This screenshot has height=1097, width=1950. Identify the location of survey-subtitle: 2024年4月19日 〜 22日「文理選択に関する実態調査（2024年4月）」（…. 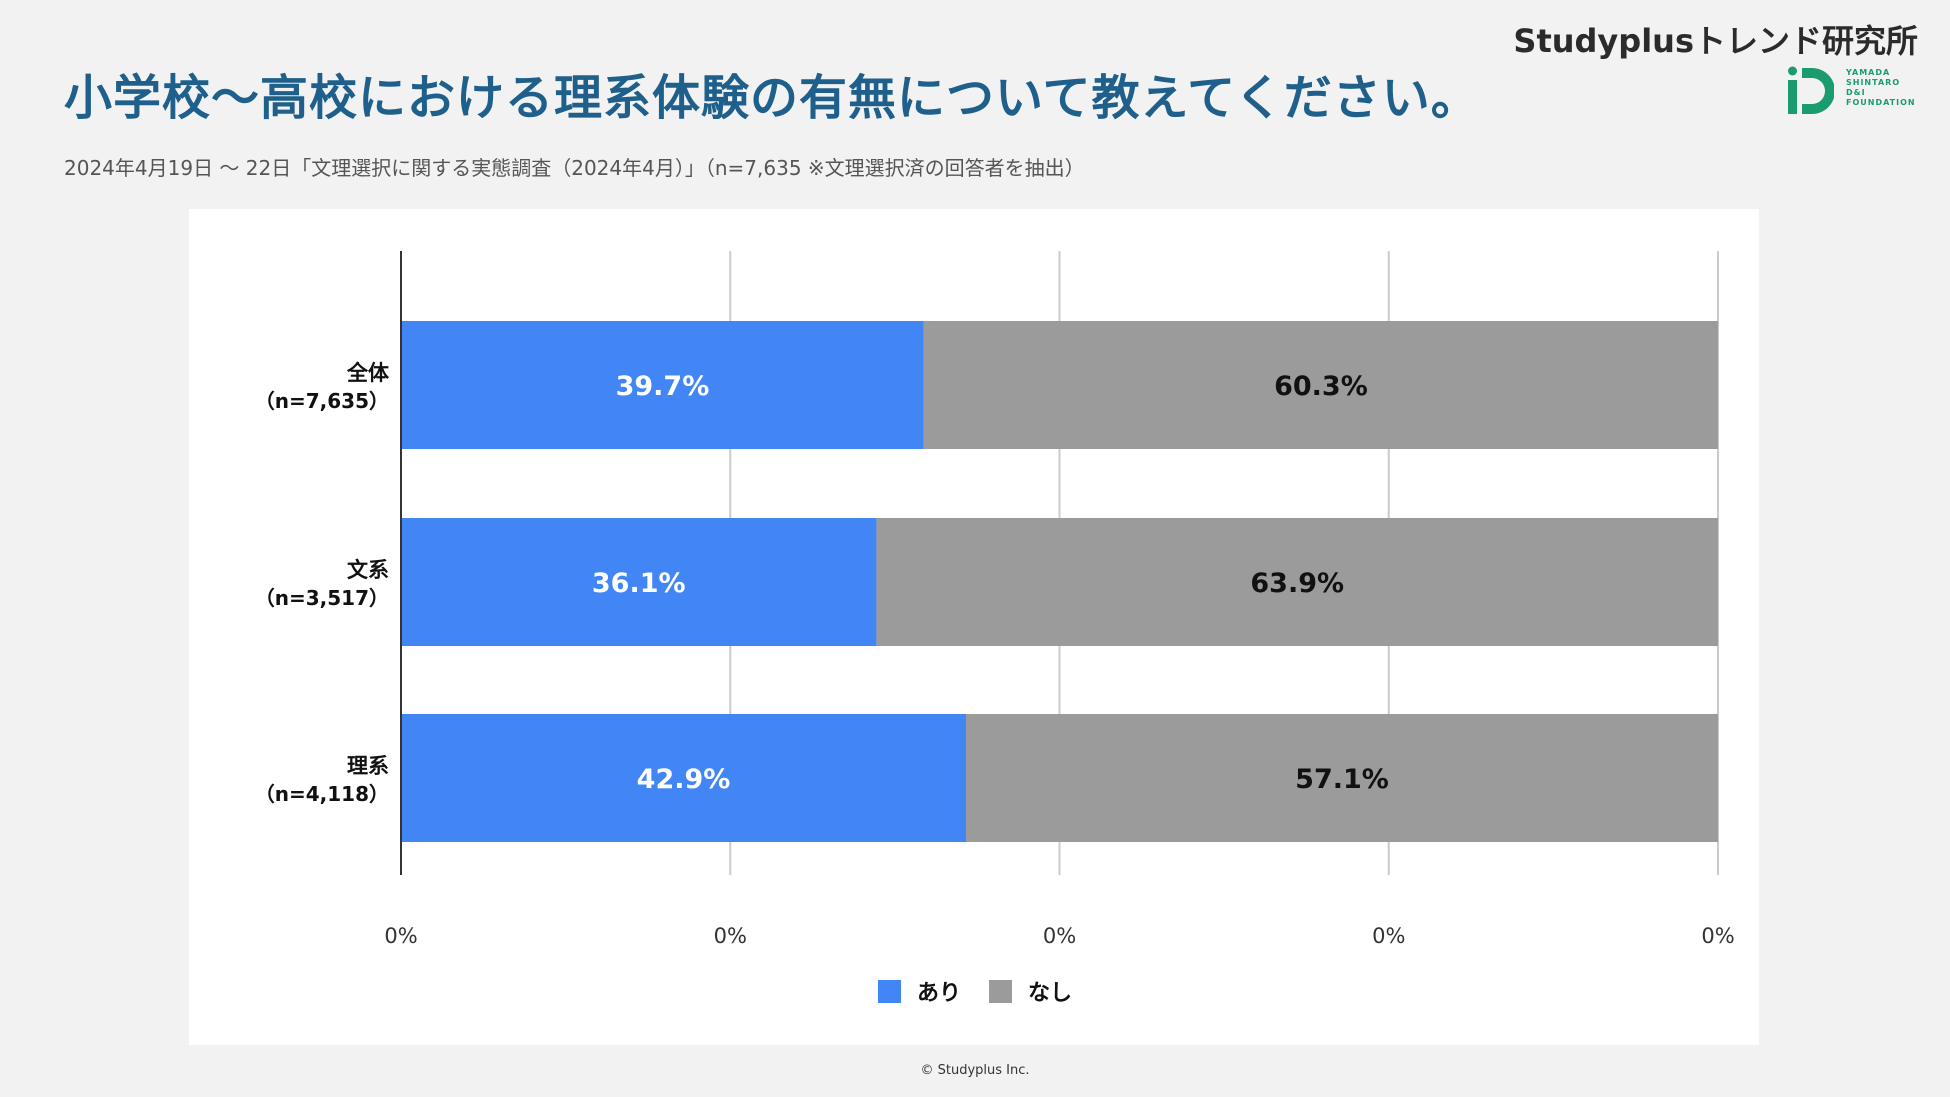
(574, 168).